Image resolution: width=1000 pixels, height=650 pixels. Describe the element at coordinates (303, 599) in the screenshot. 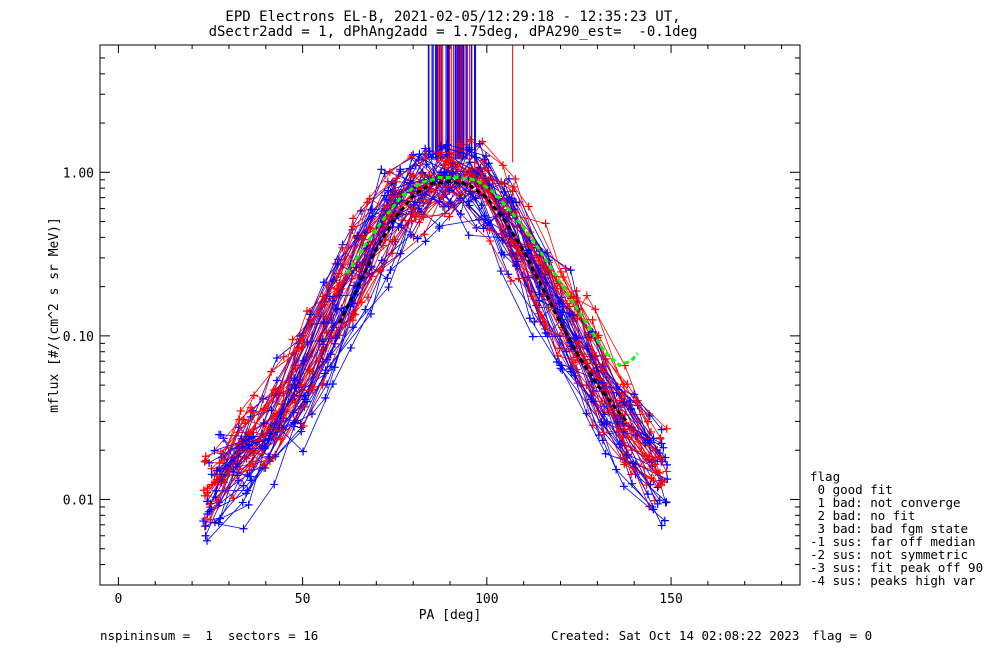

I see `x-tick-label: 50` at that location.